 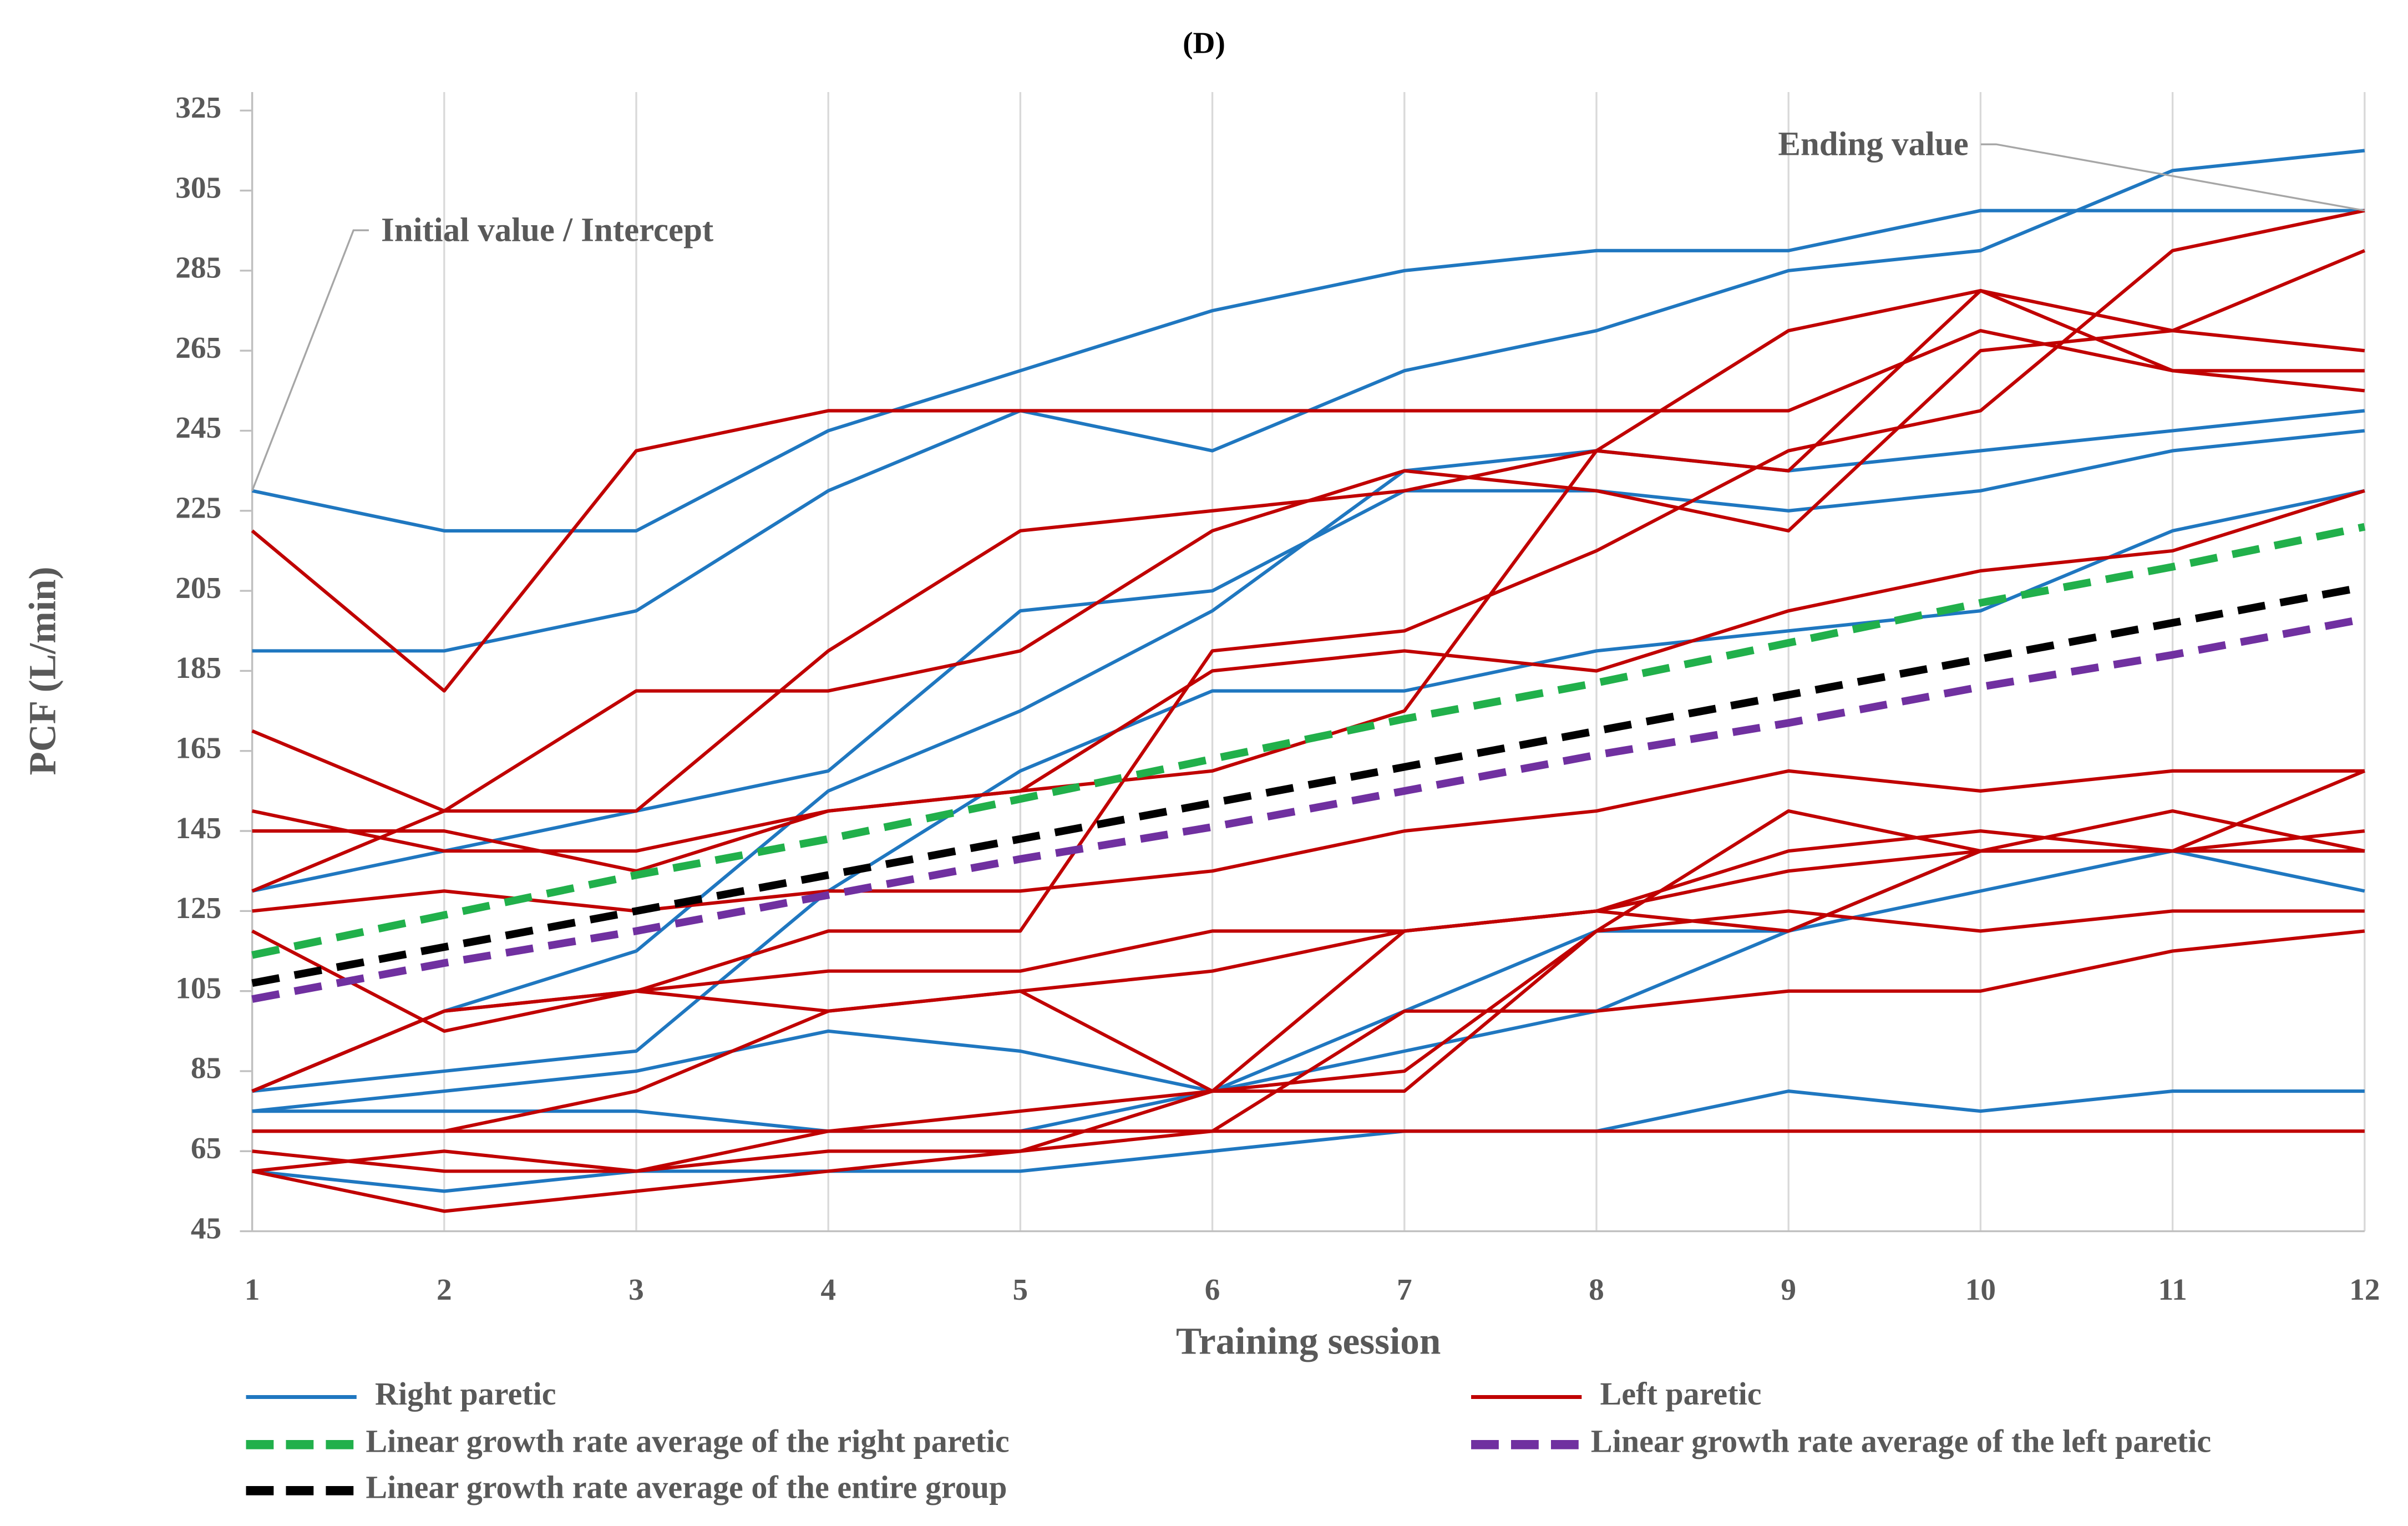 I want to click on x-tick-label: 9, so click(x=1788, y=1289).